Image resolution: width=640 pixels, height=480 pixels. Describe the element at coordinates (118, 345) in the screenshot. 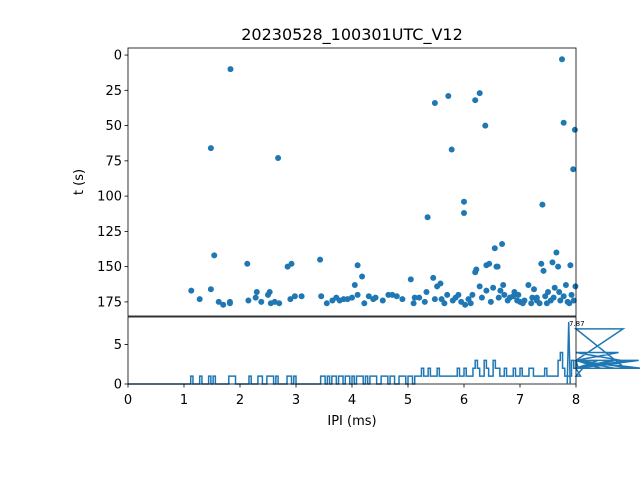

I see `histogram-y-tick-label: 5` at that location.